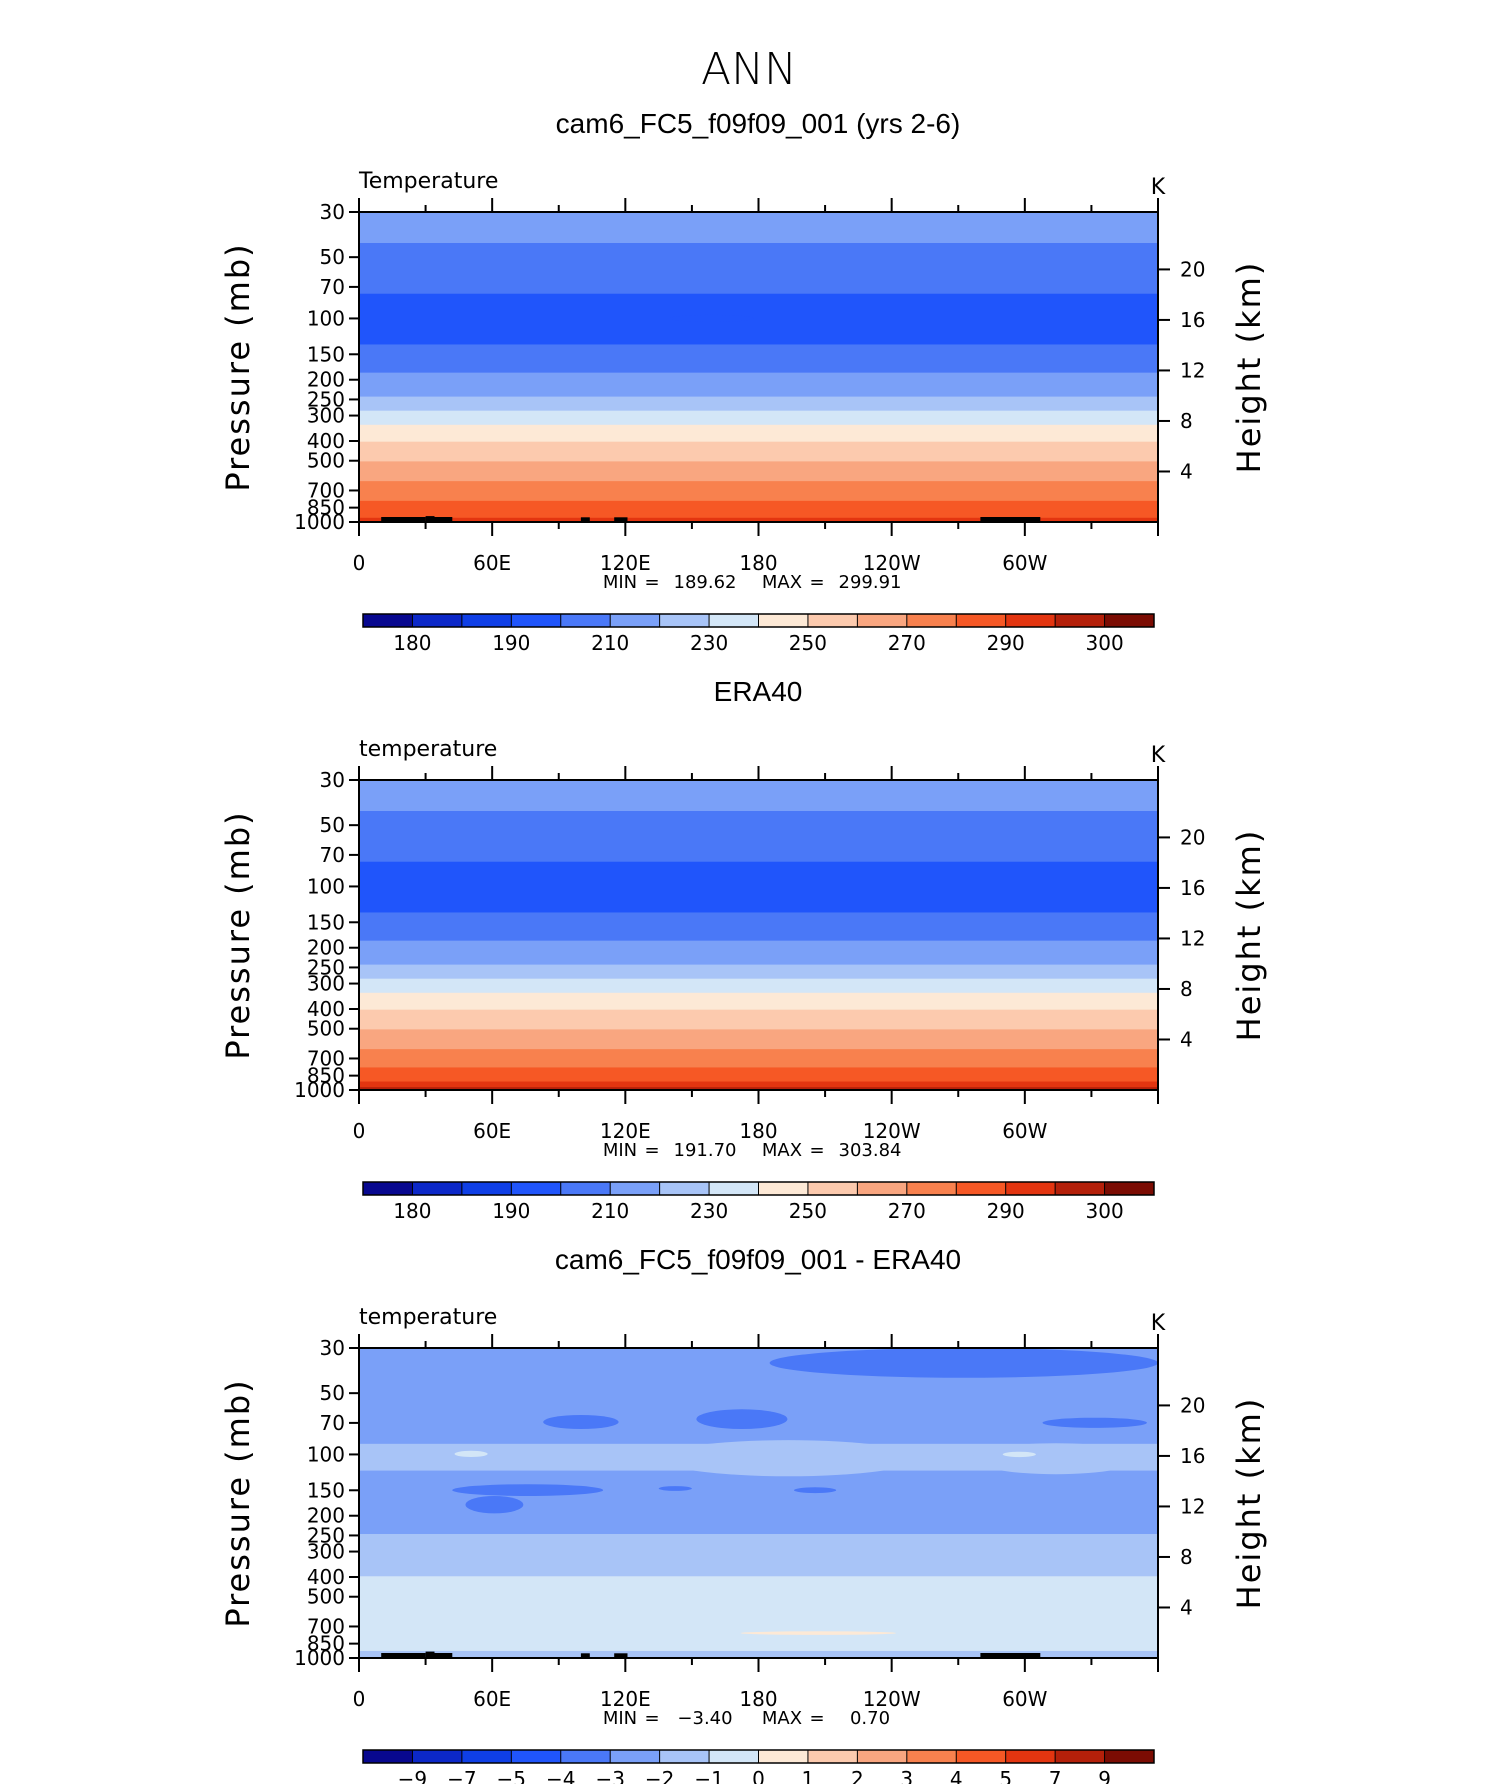 Image resolution: width=1498 pixels, height=1784 pixels. I want to click on colorbar-label: 300, so click(1105, 1211).